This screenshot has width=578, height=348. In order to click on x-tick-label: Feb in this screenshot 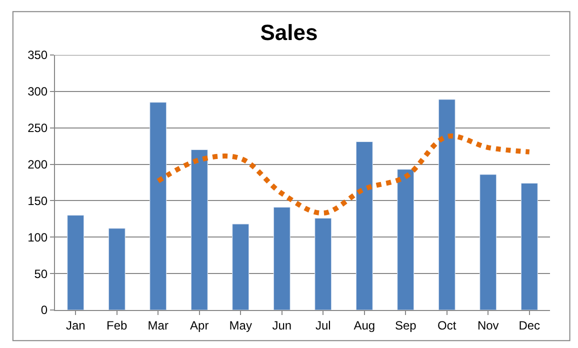, I will do `click(117, 325)`.